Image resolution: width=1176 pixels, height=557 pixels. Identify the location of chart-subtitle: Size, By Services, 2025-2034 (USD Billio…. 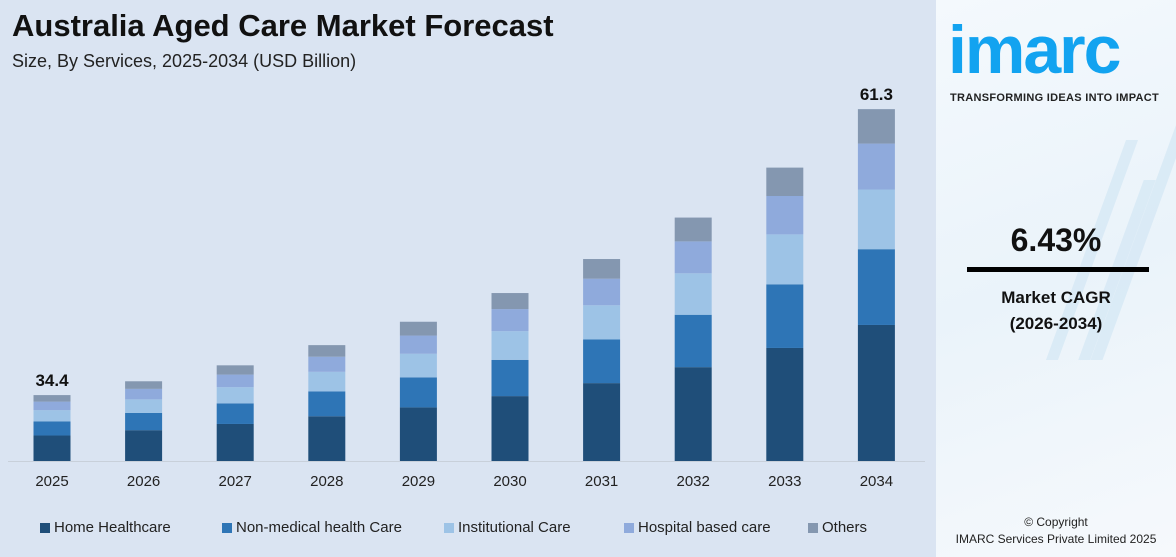
(184, 61).